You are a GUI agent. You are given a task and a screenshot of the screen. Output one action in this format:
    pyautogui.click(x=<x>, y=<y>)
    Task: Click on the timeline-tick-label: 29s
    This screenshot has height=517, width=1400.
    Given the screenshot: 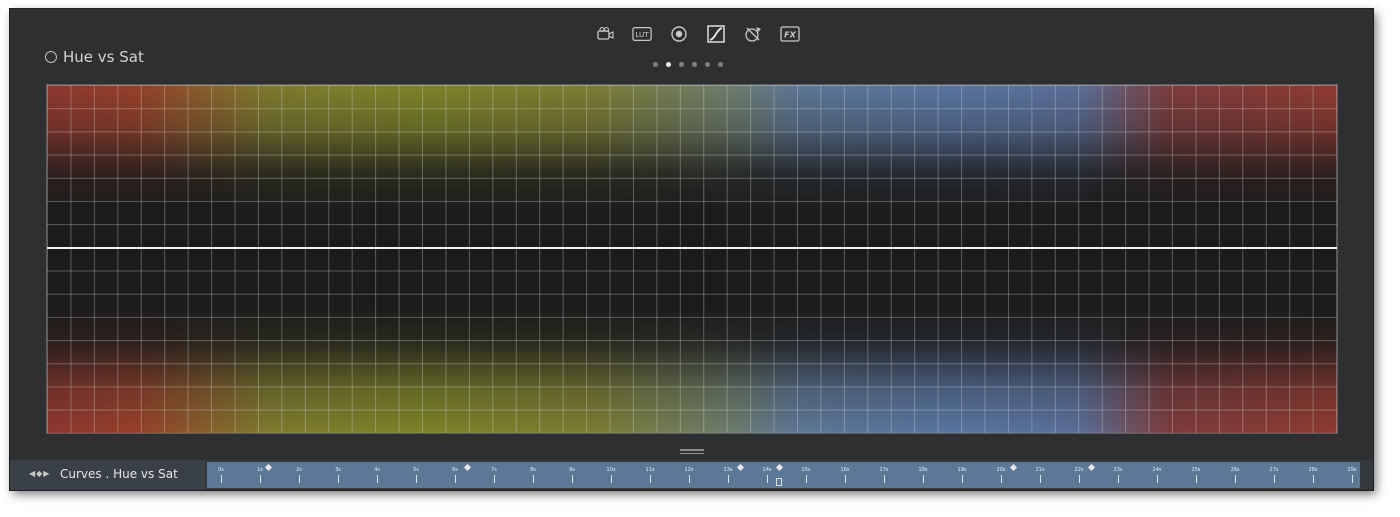 What is the action you would take?
    pyautogui.click(x=1352, y=470)
    